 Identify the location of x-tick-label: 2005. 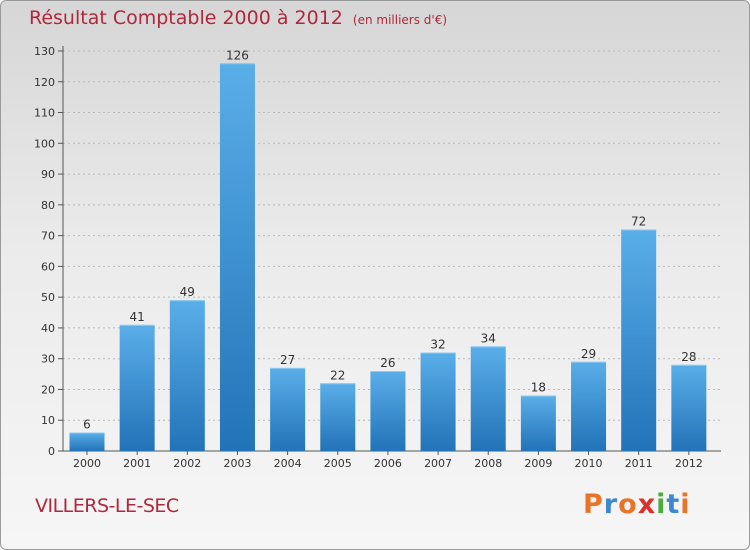
(338, 463).